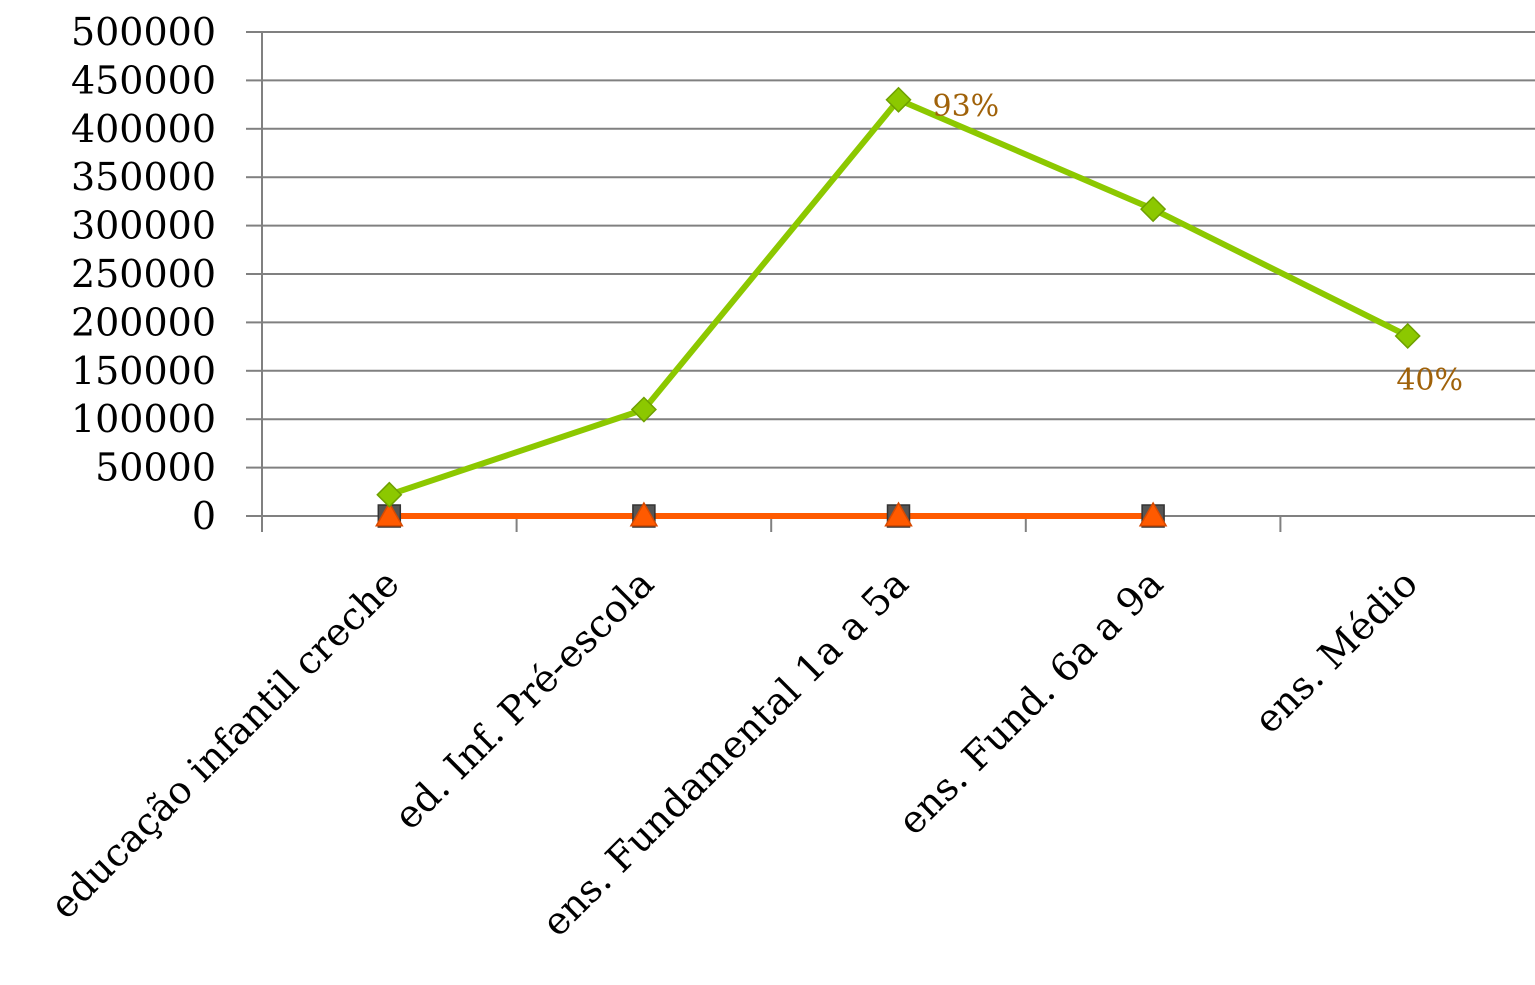  What do you see at coordinates (1429, 380) in the screenshot?
I see `data-label: 40%` at bounding box center [1429, 380].